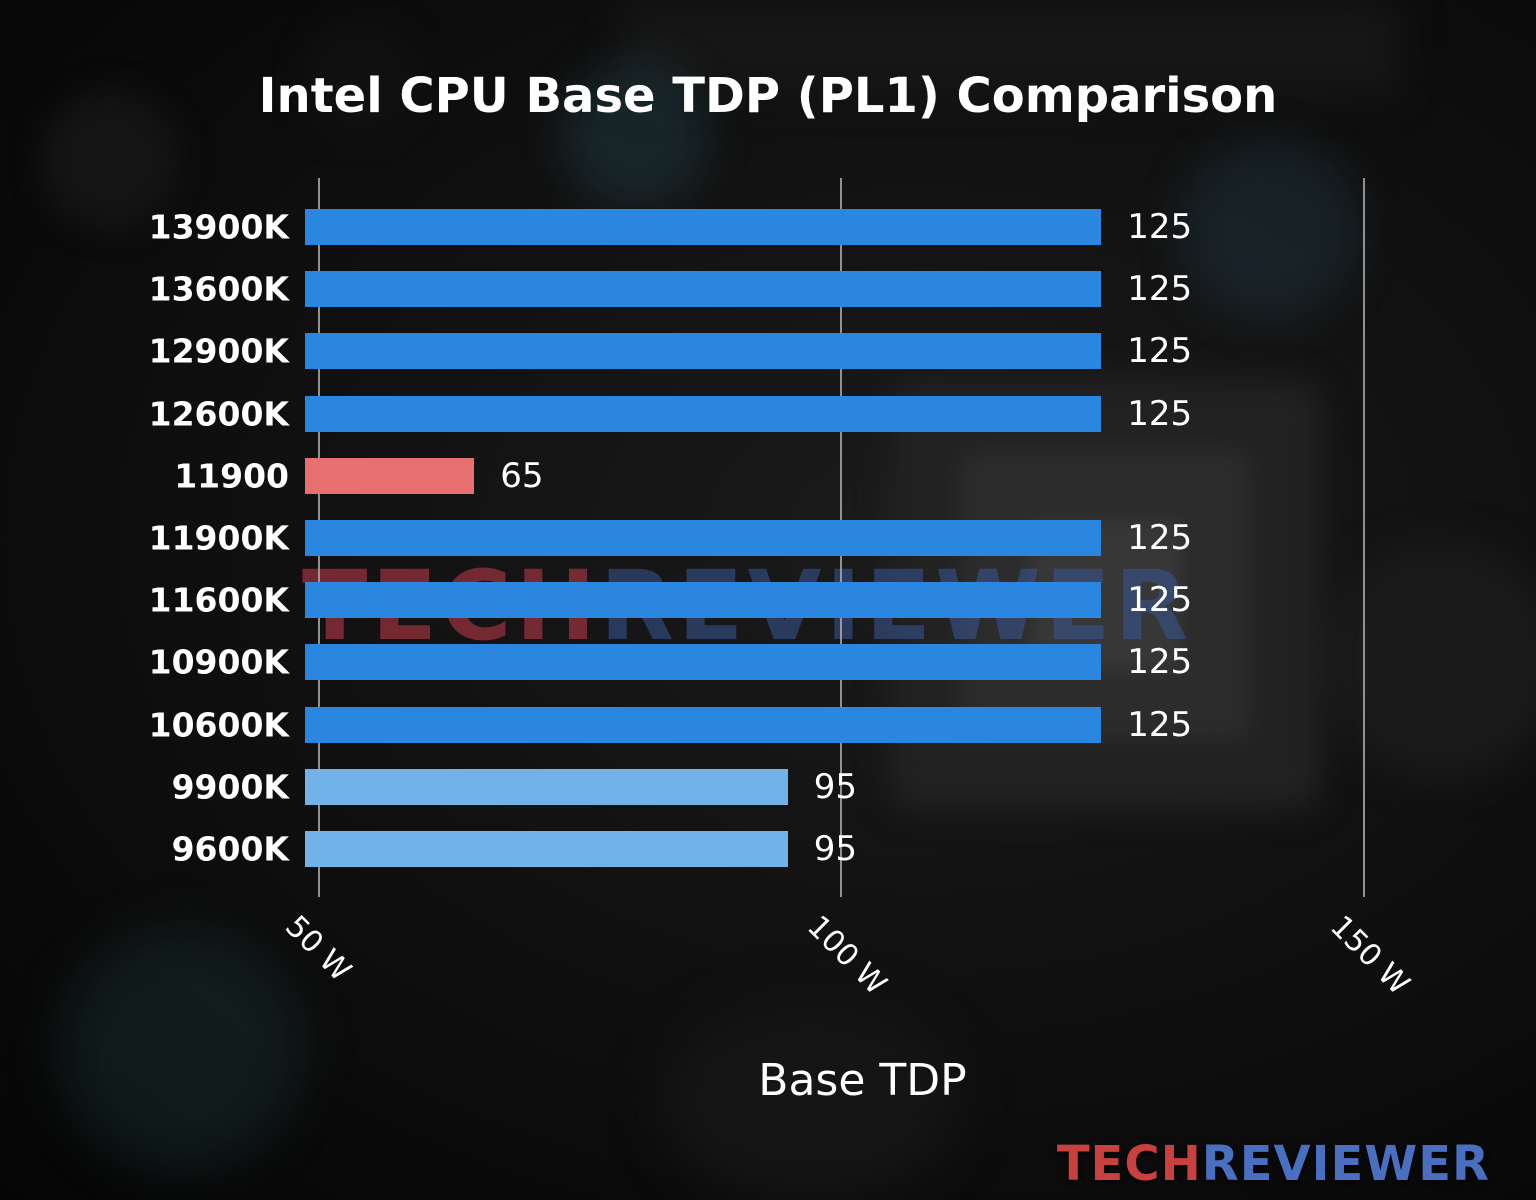  I want to click on chart-row: 13900K 125, so click(784, 227).